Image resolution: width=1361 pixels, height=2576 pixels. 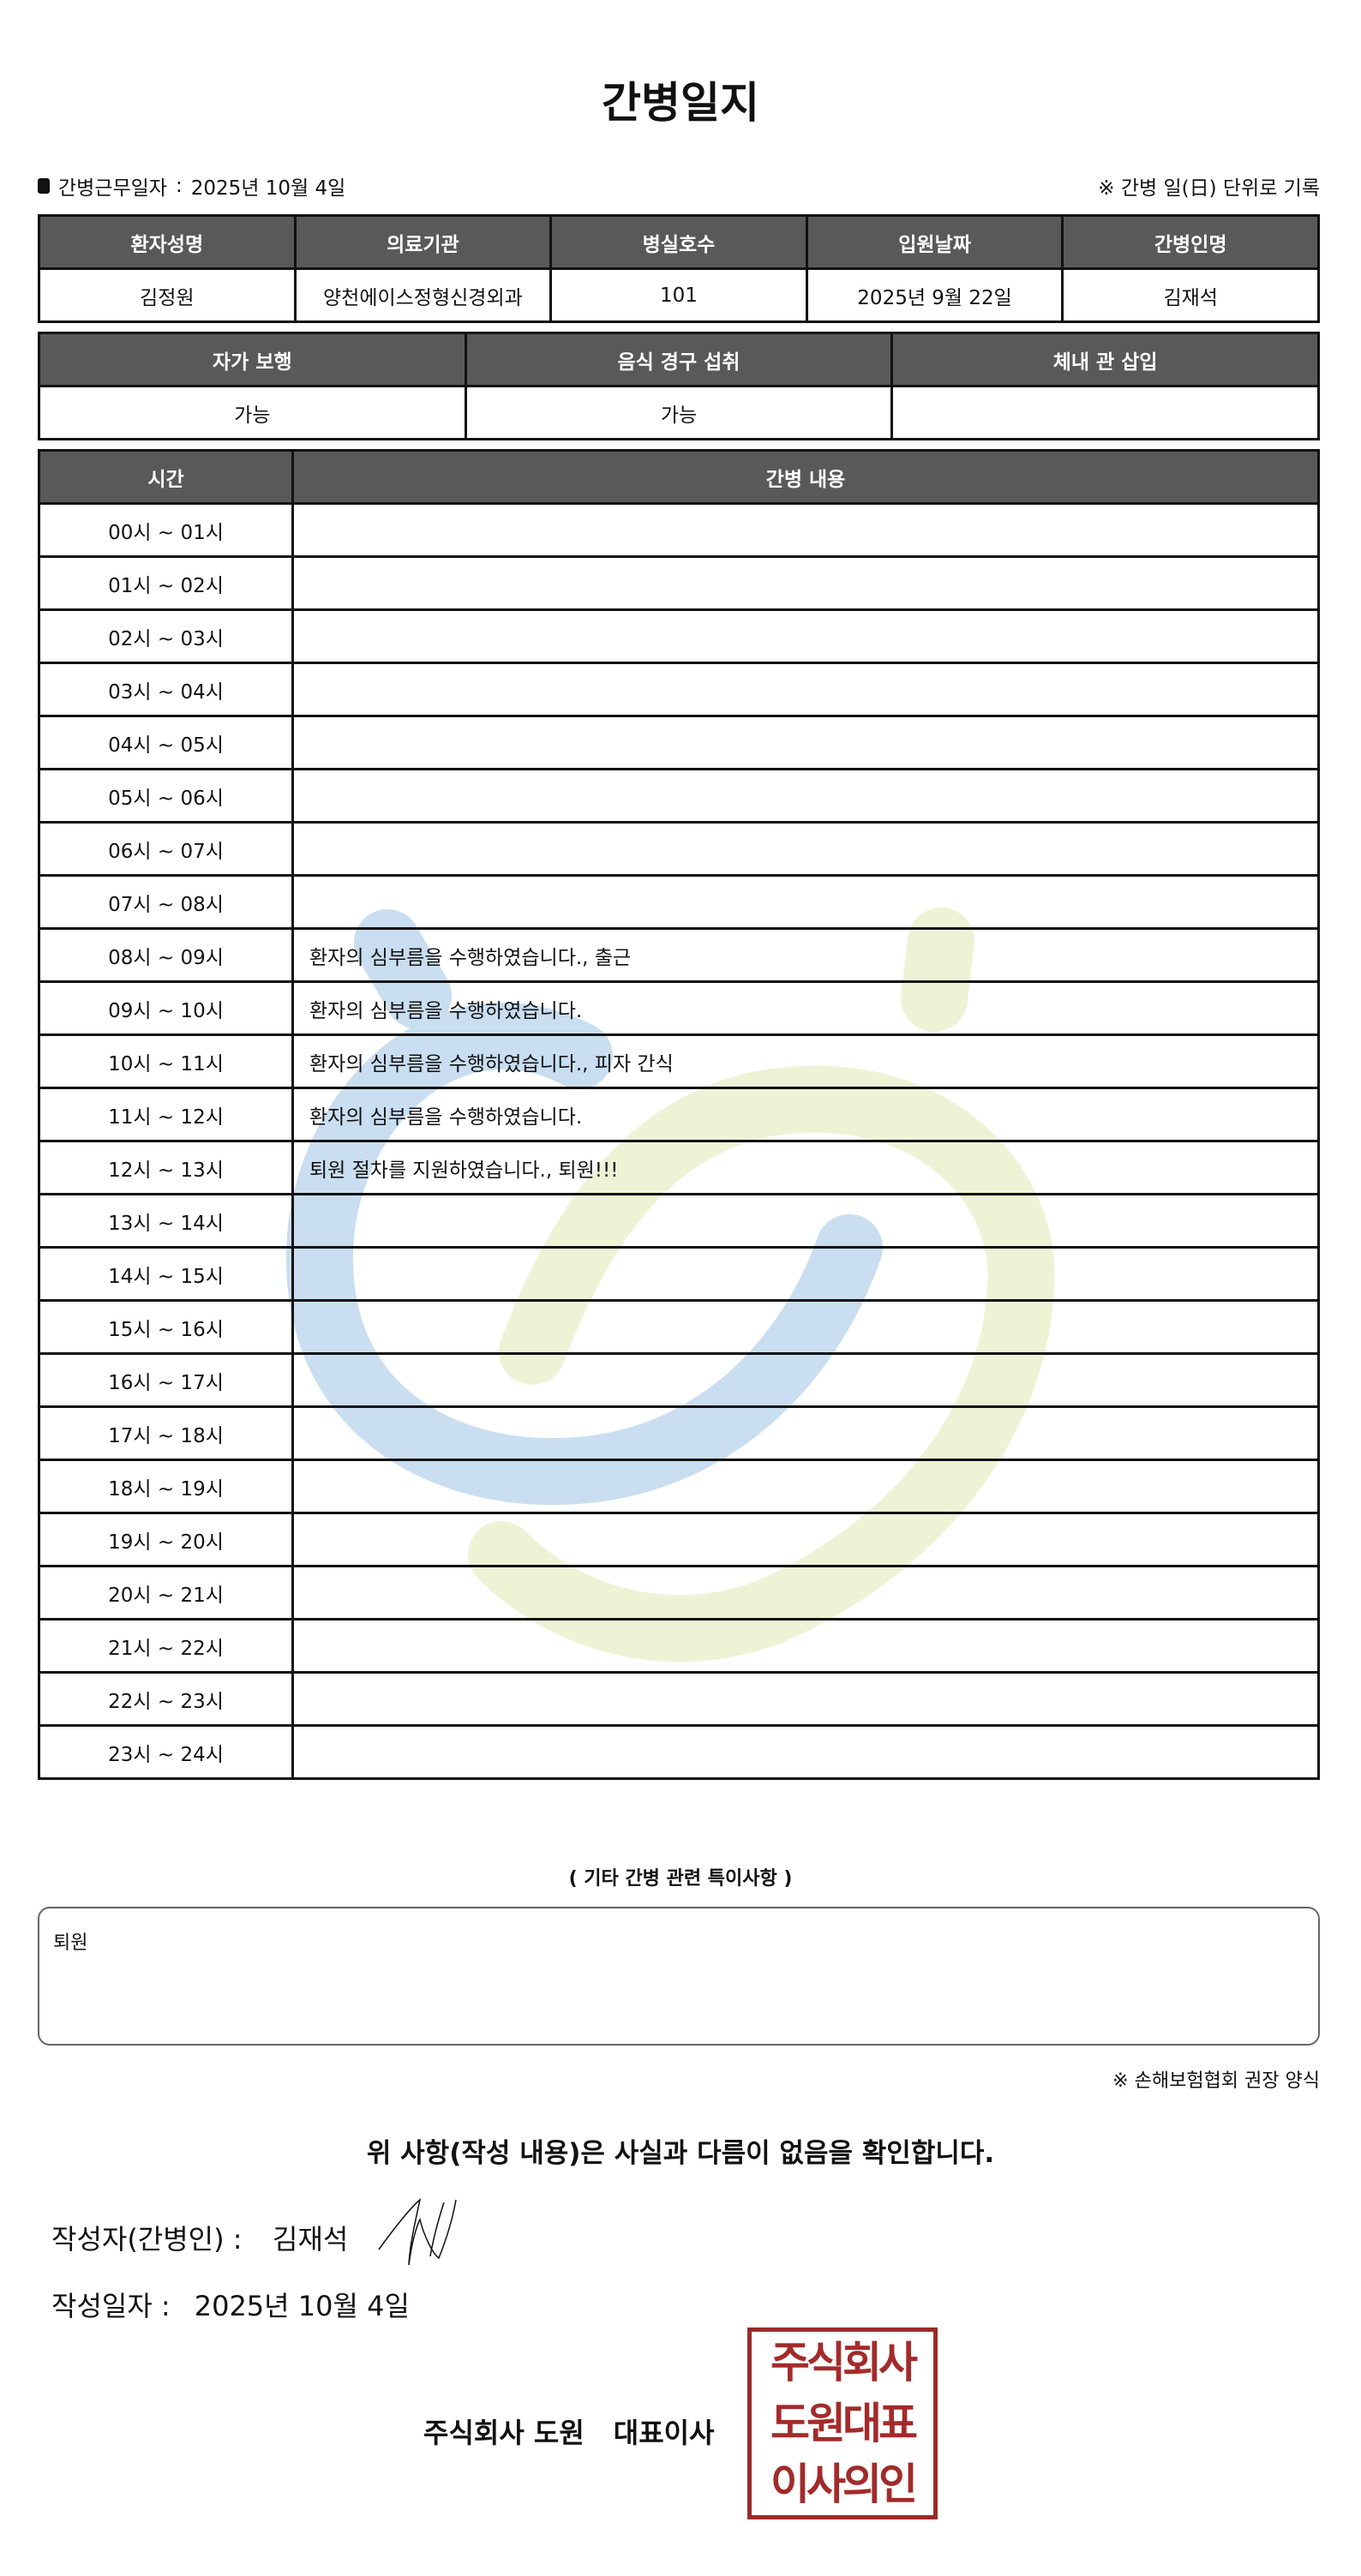 I want to click on log-row: 21시 ~ 22시, so click(x=679, y=1646).